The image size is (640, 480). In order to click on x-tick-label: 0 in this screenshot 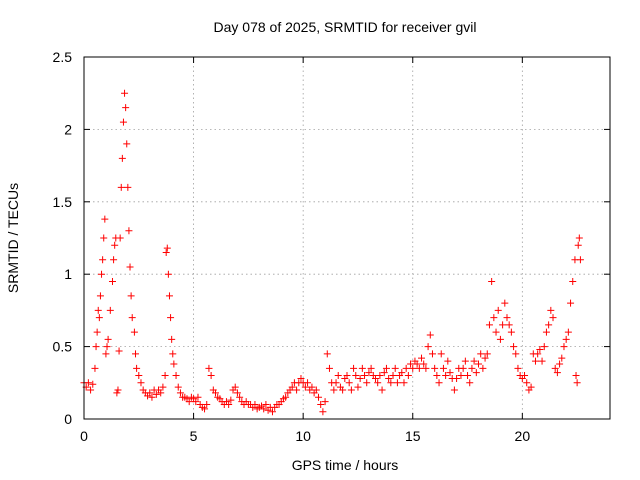, I will do `click(84, 436)`.